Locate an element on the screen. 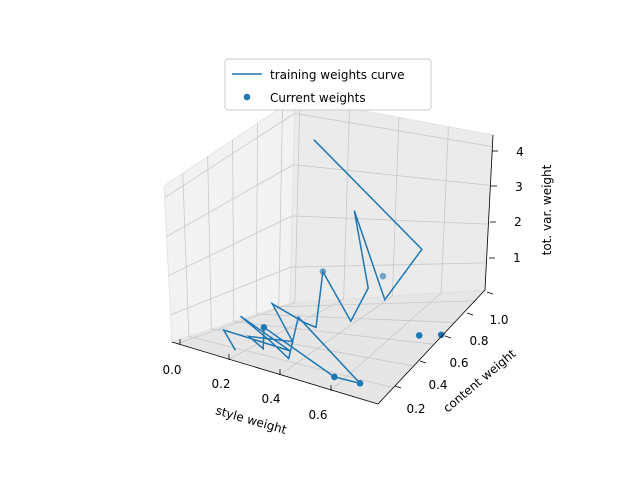  y-axis-line is located at coordinates (431, 347).